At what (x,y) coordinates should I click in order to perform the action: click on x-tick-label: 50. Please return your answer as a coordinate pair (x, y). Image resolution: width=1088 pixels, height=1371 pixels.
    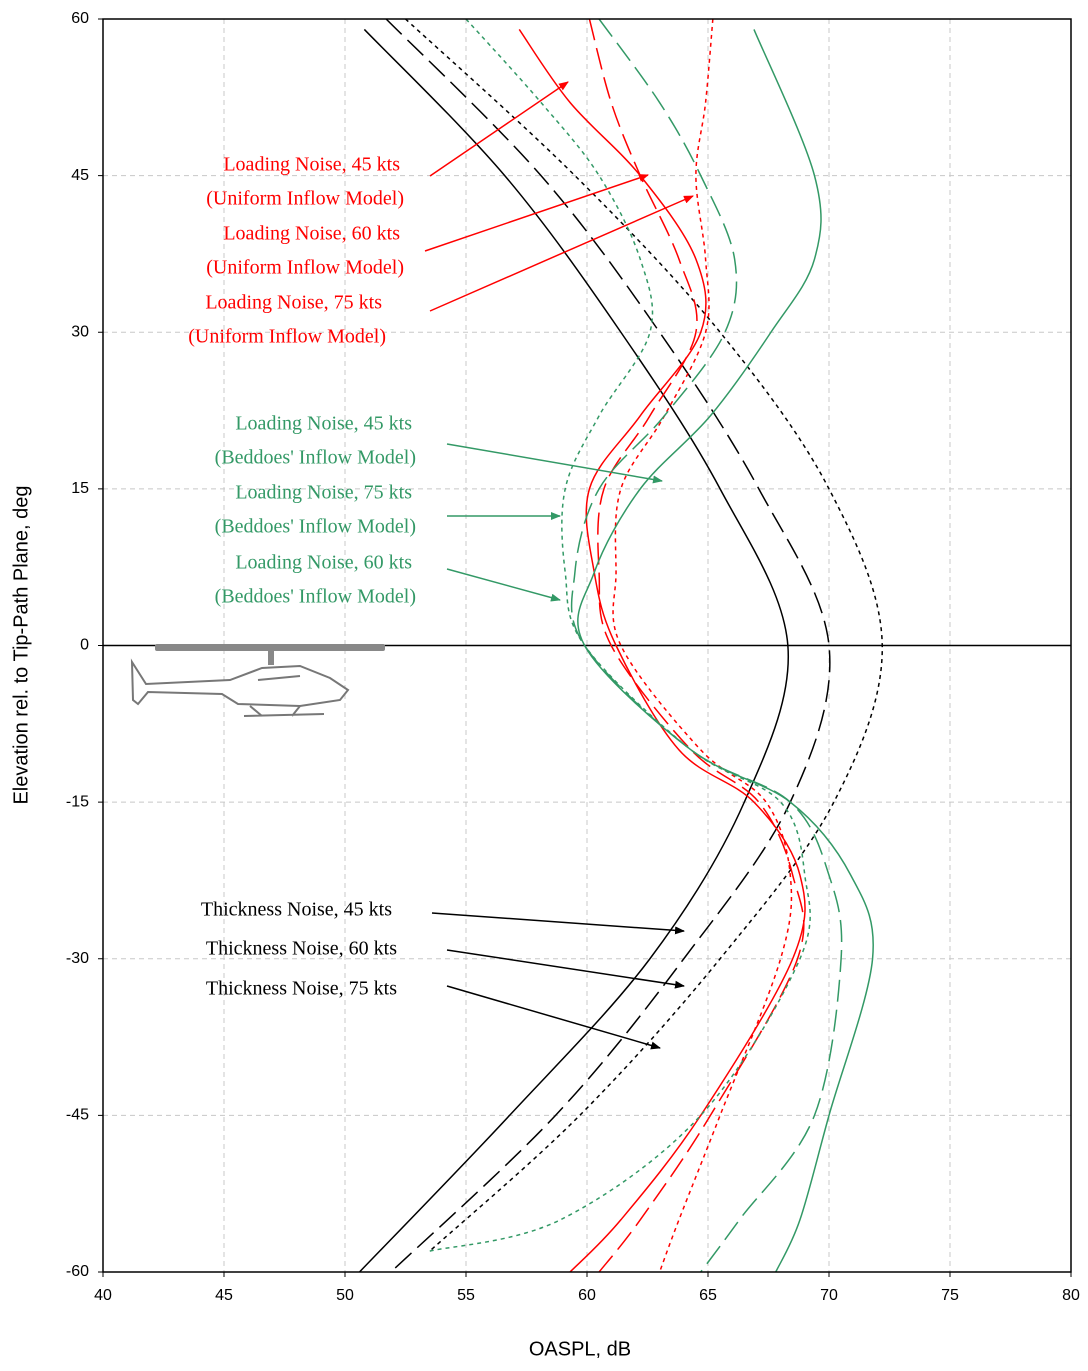
    Looking at the image, I should click on (345, 1295).